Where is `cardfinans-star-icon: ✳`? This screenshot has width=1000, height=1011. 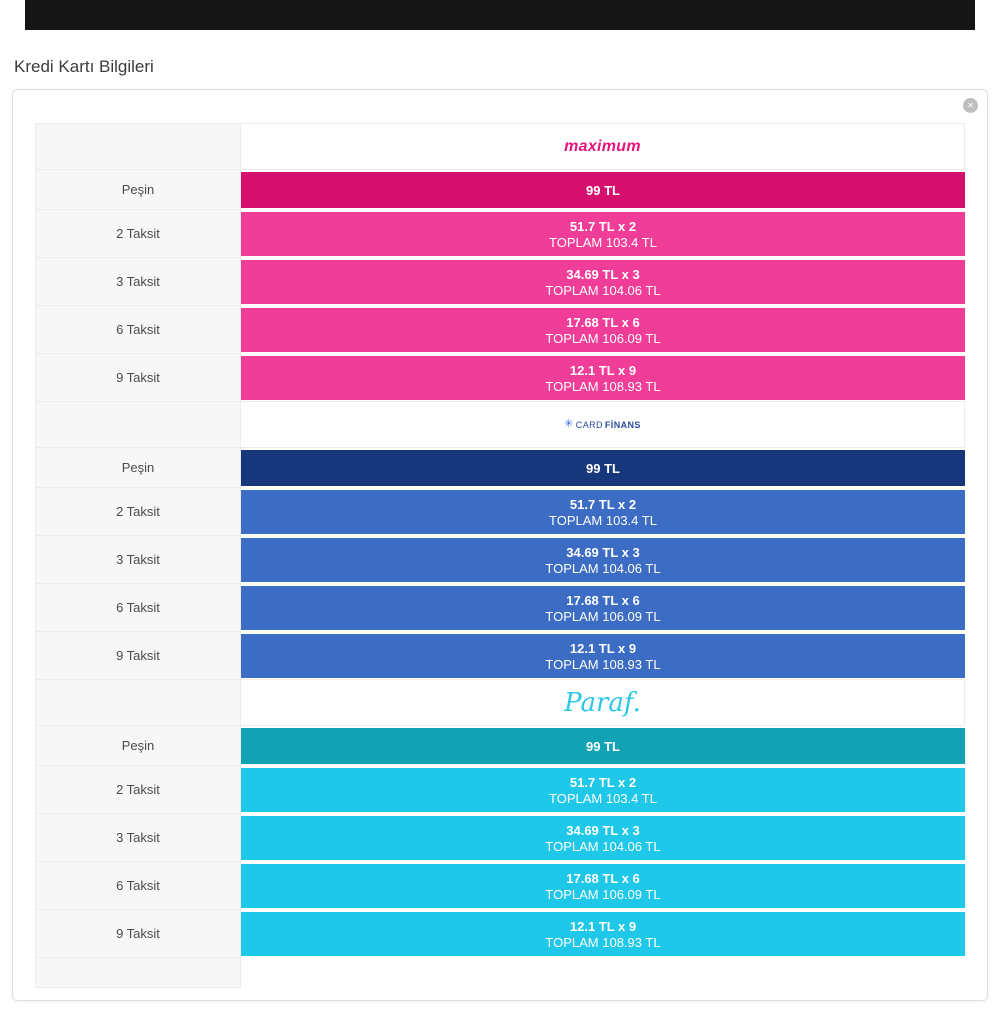
cardfinans-star-icon: ✳ is located at coordinates (569, 424).